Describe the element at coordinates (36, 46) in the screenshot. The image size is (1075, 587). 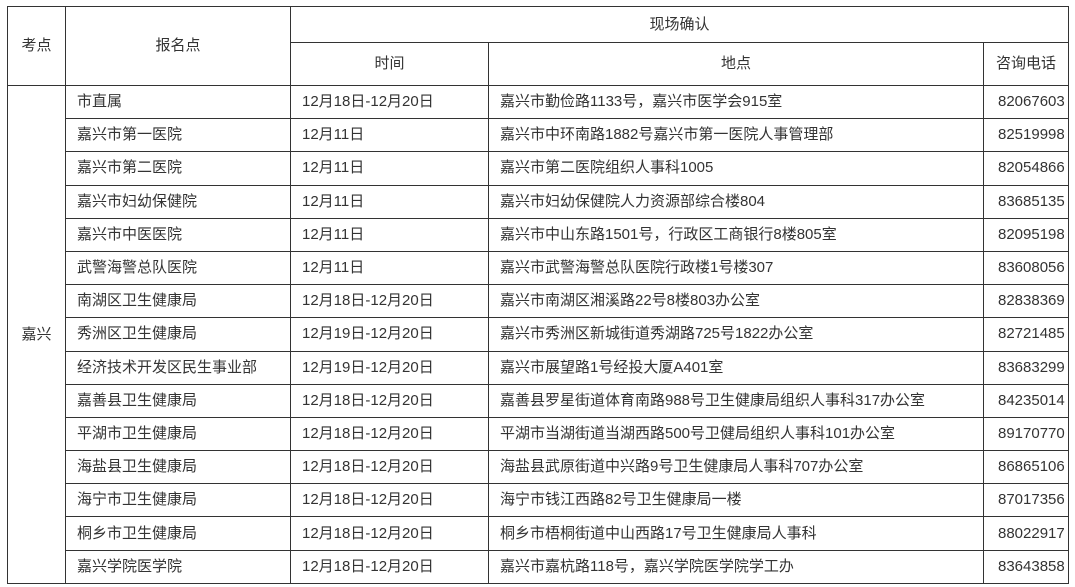
I see `header-exam-site: 考点` at that location.